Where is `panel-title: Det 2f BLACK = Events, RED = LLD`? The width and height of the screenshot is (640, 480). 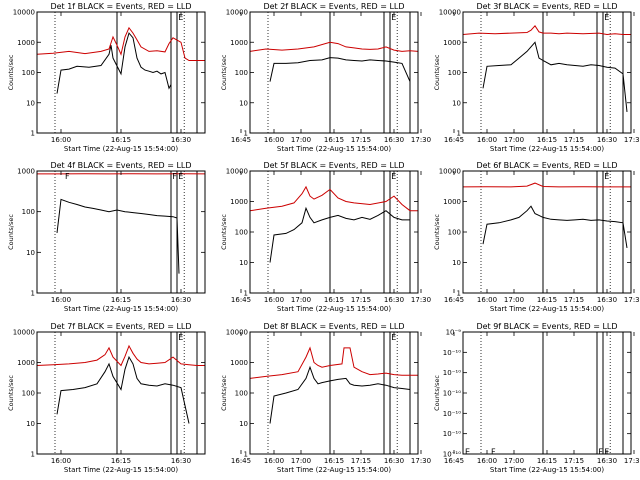
panel-title: Det 2f BLACK = Events, RED = LLD is located at coordinates (333, 6).